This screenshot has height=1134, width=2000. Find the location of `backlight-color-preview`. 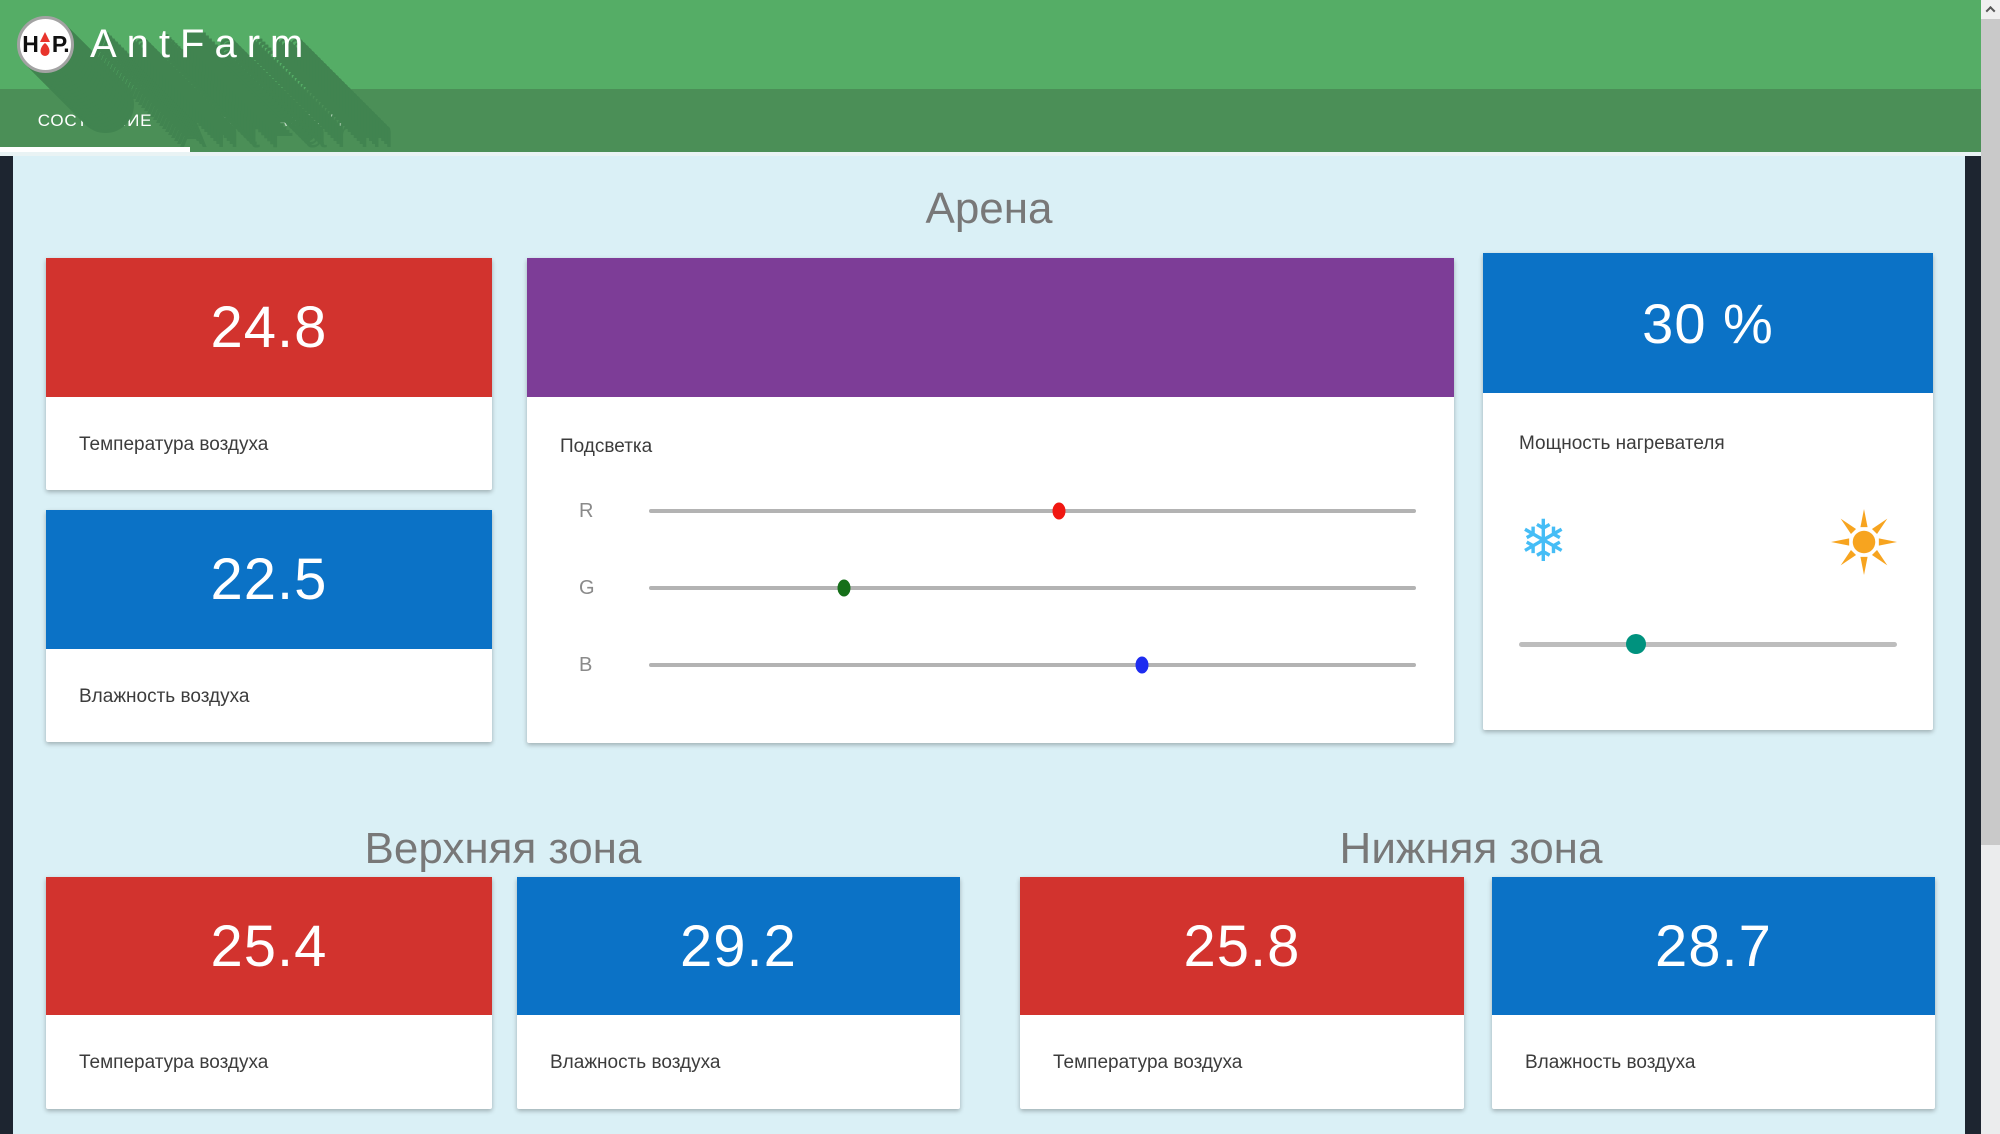

backlight-color-preview is located at coordinates (990, 327).